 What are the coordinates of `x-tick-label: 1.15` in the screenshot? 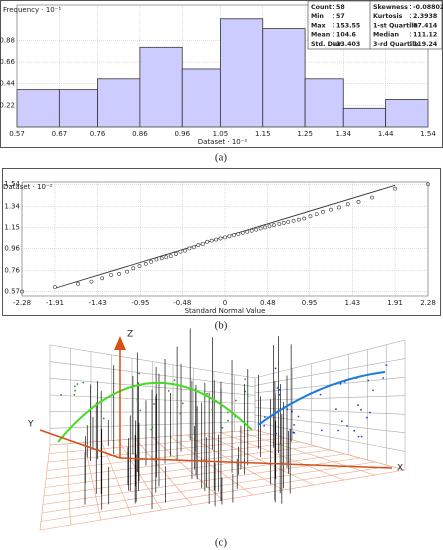 It's located at (263, 134).